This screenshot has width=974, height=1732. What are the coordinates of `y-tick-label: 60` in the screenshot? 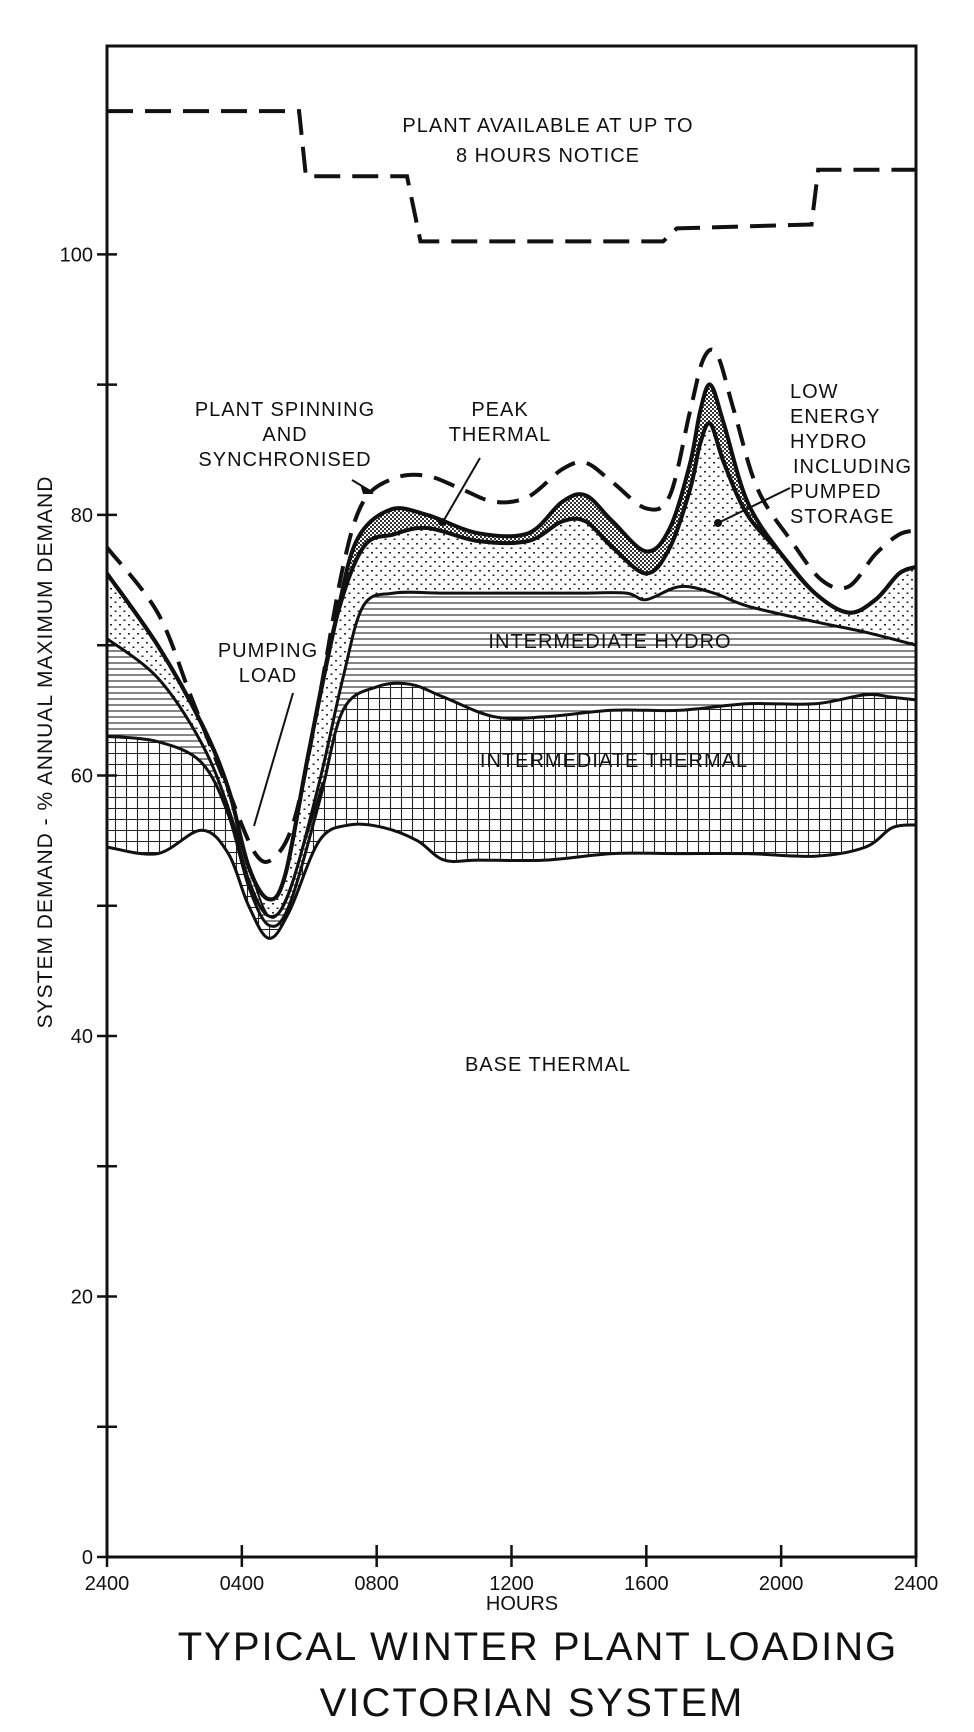 It's located at (82, 776).